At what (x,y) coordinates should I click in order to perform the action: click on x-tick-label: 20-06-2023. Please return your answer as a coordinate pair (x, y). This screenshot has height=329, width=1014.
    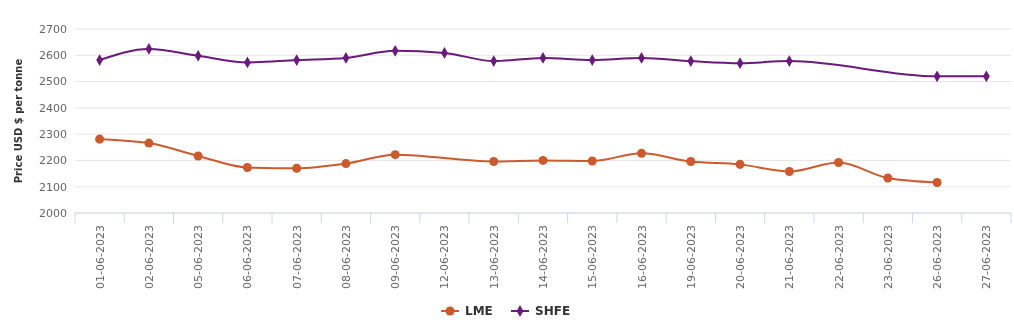
    Looking at the image, I should click on (741, 257).